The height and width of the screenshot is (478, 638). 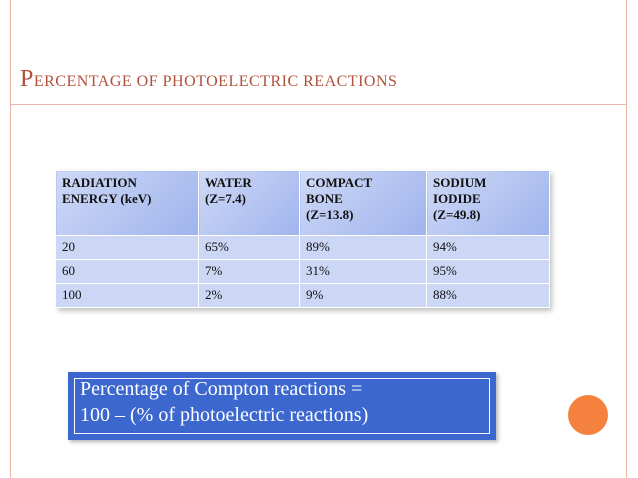 What do you see at coordinates (221, 389) in the screenshot?
I see `note-line-1: Percentage of Compton reactions =` at bounding box center [221, 389].